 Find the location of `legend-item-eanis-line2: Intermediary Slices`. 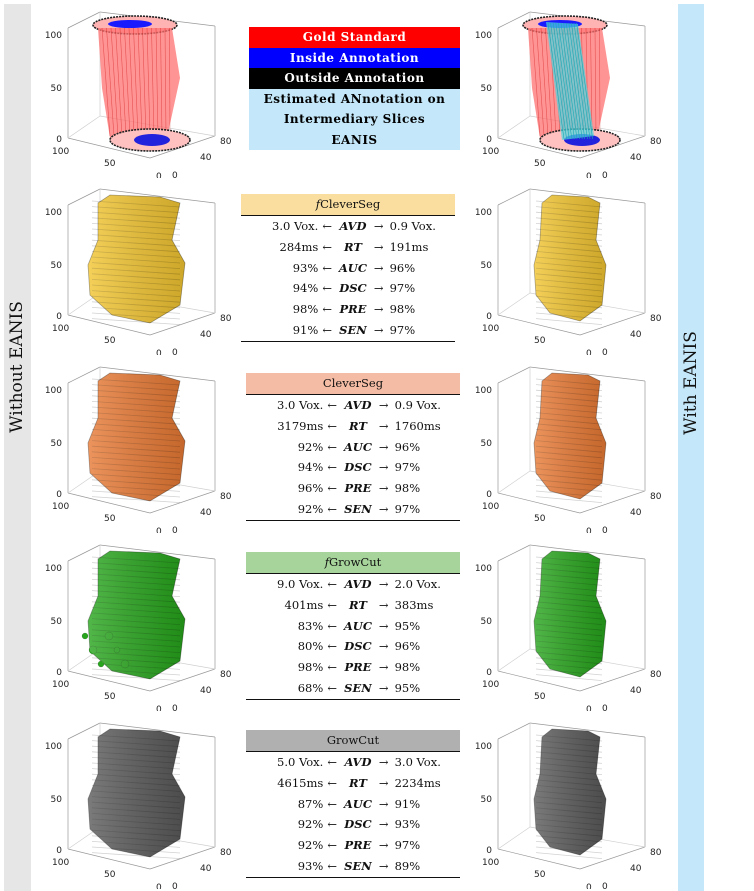

legend-item-eanis-line2: Intermediary Slices is located at coordinates (354, 119).